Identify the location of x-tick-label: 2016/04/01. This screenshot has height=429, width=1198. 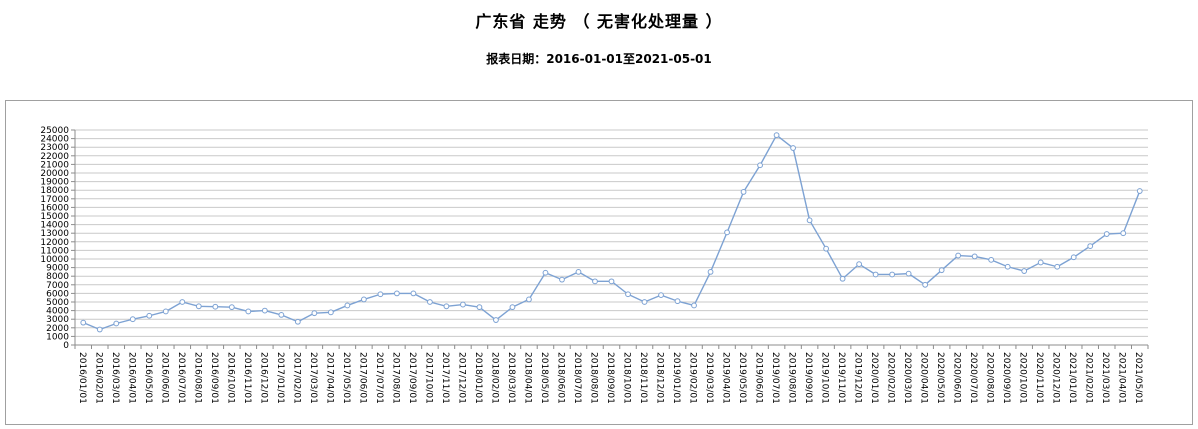
(131, 378).